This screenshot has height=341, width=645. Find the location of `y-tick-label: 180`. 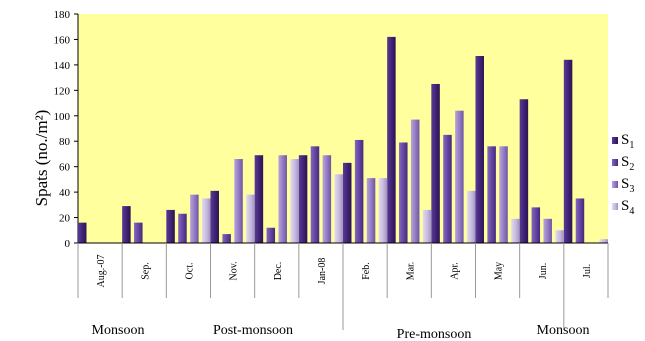

y-tick-label: 180 is located at coordinates (62, 15).